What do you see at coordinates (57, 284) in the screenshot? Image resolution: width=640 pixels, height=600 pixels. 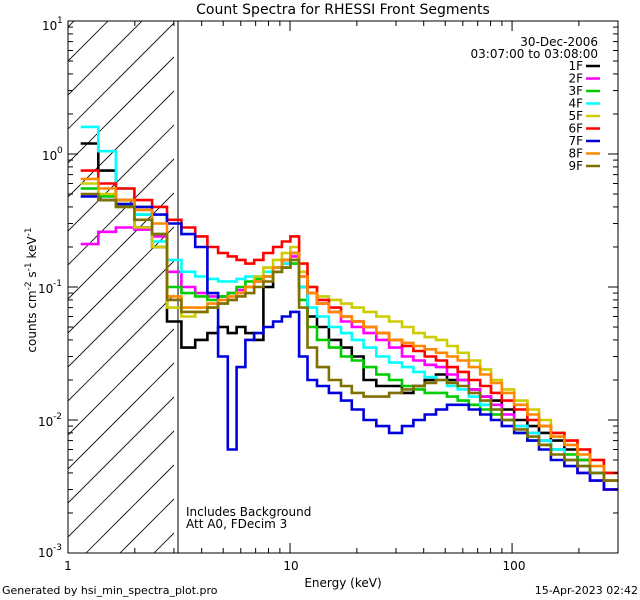 I see `svg-text: -1` at bounding box center [57, 284].